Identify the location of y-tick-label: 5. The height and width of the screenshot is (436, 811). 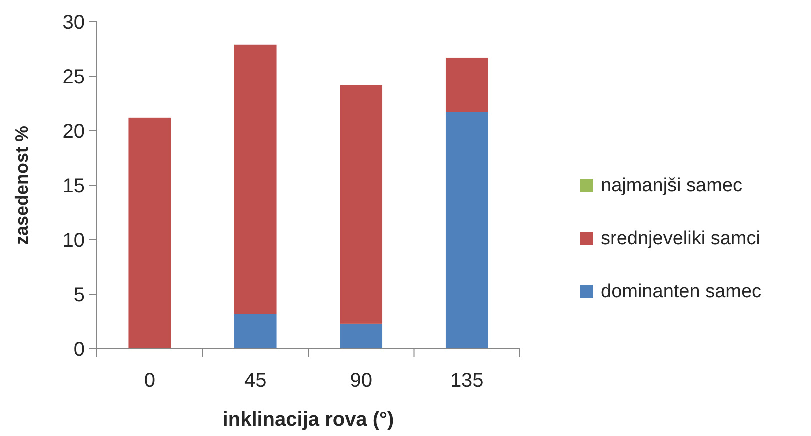
(79, 295).